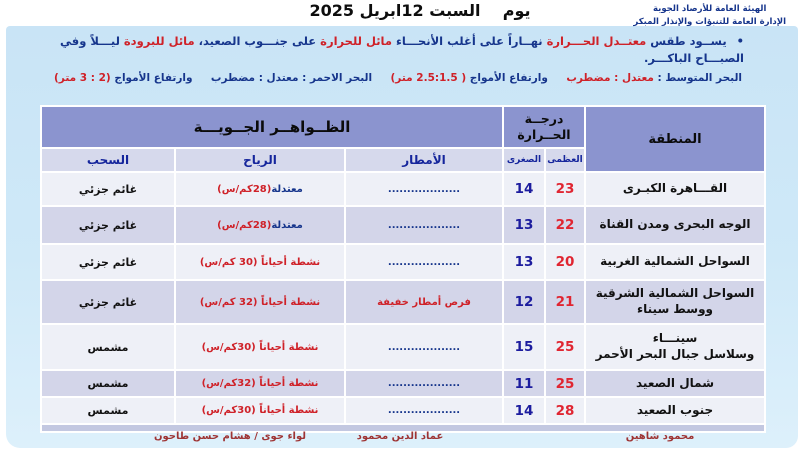 This screenshot has width=800, height=450. What do you see at coordinates (469, 78) in the screenshot?
I see `mediterranean-wave-height: وارتفاع الأمواج ( 2.5:1.5 متر)` at bounding box center [469, 78].